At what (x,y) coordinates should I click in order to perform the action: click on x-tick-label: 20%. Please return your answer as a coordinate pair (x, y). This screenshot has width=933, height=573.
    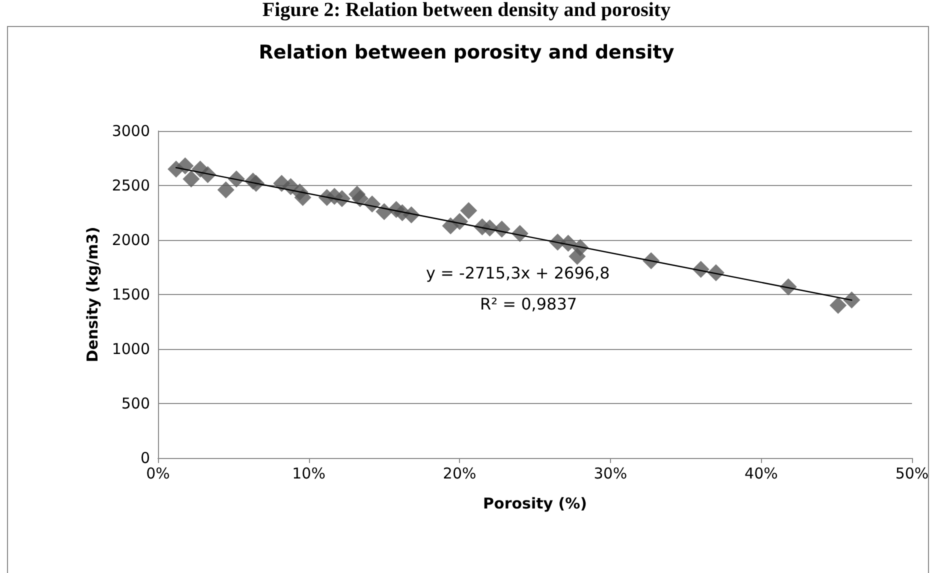
    Looking at the image, I should click on (459, 473).